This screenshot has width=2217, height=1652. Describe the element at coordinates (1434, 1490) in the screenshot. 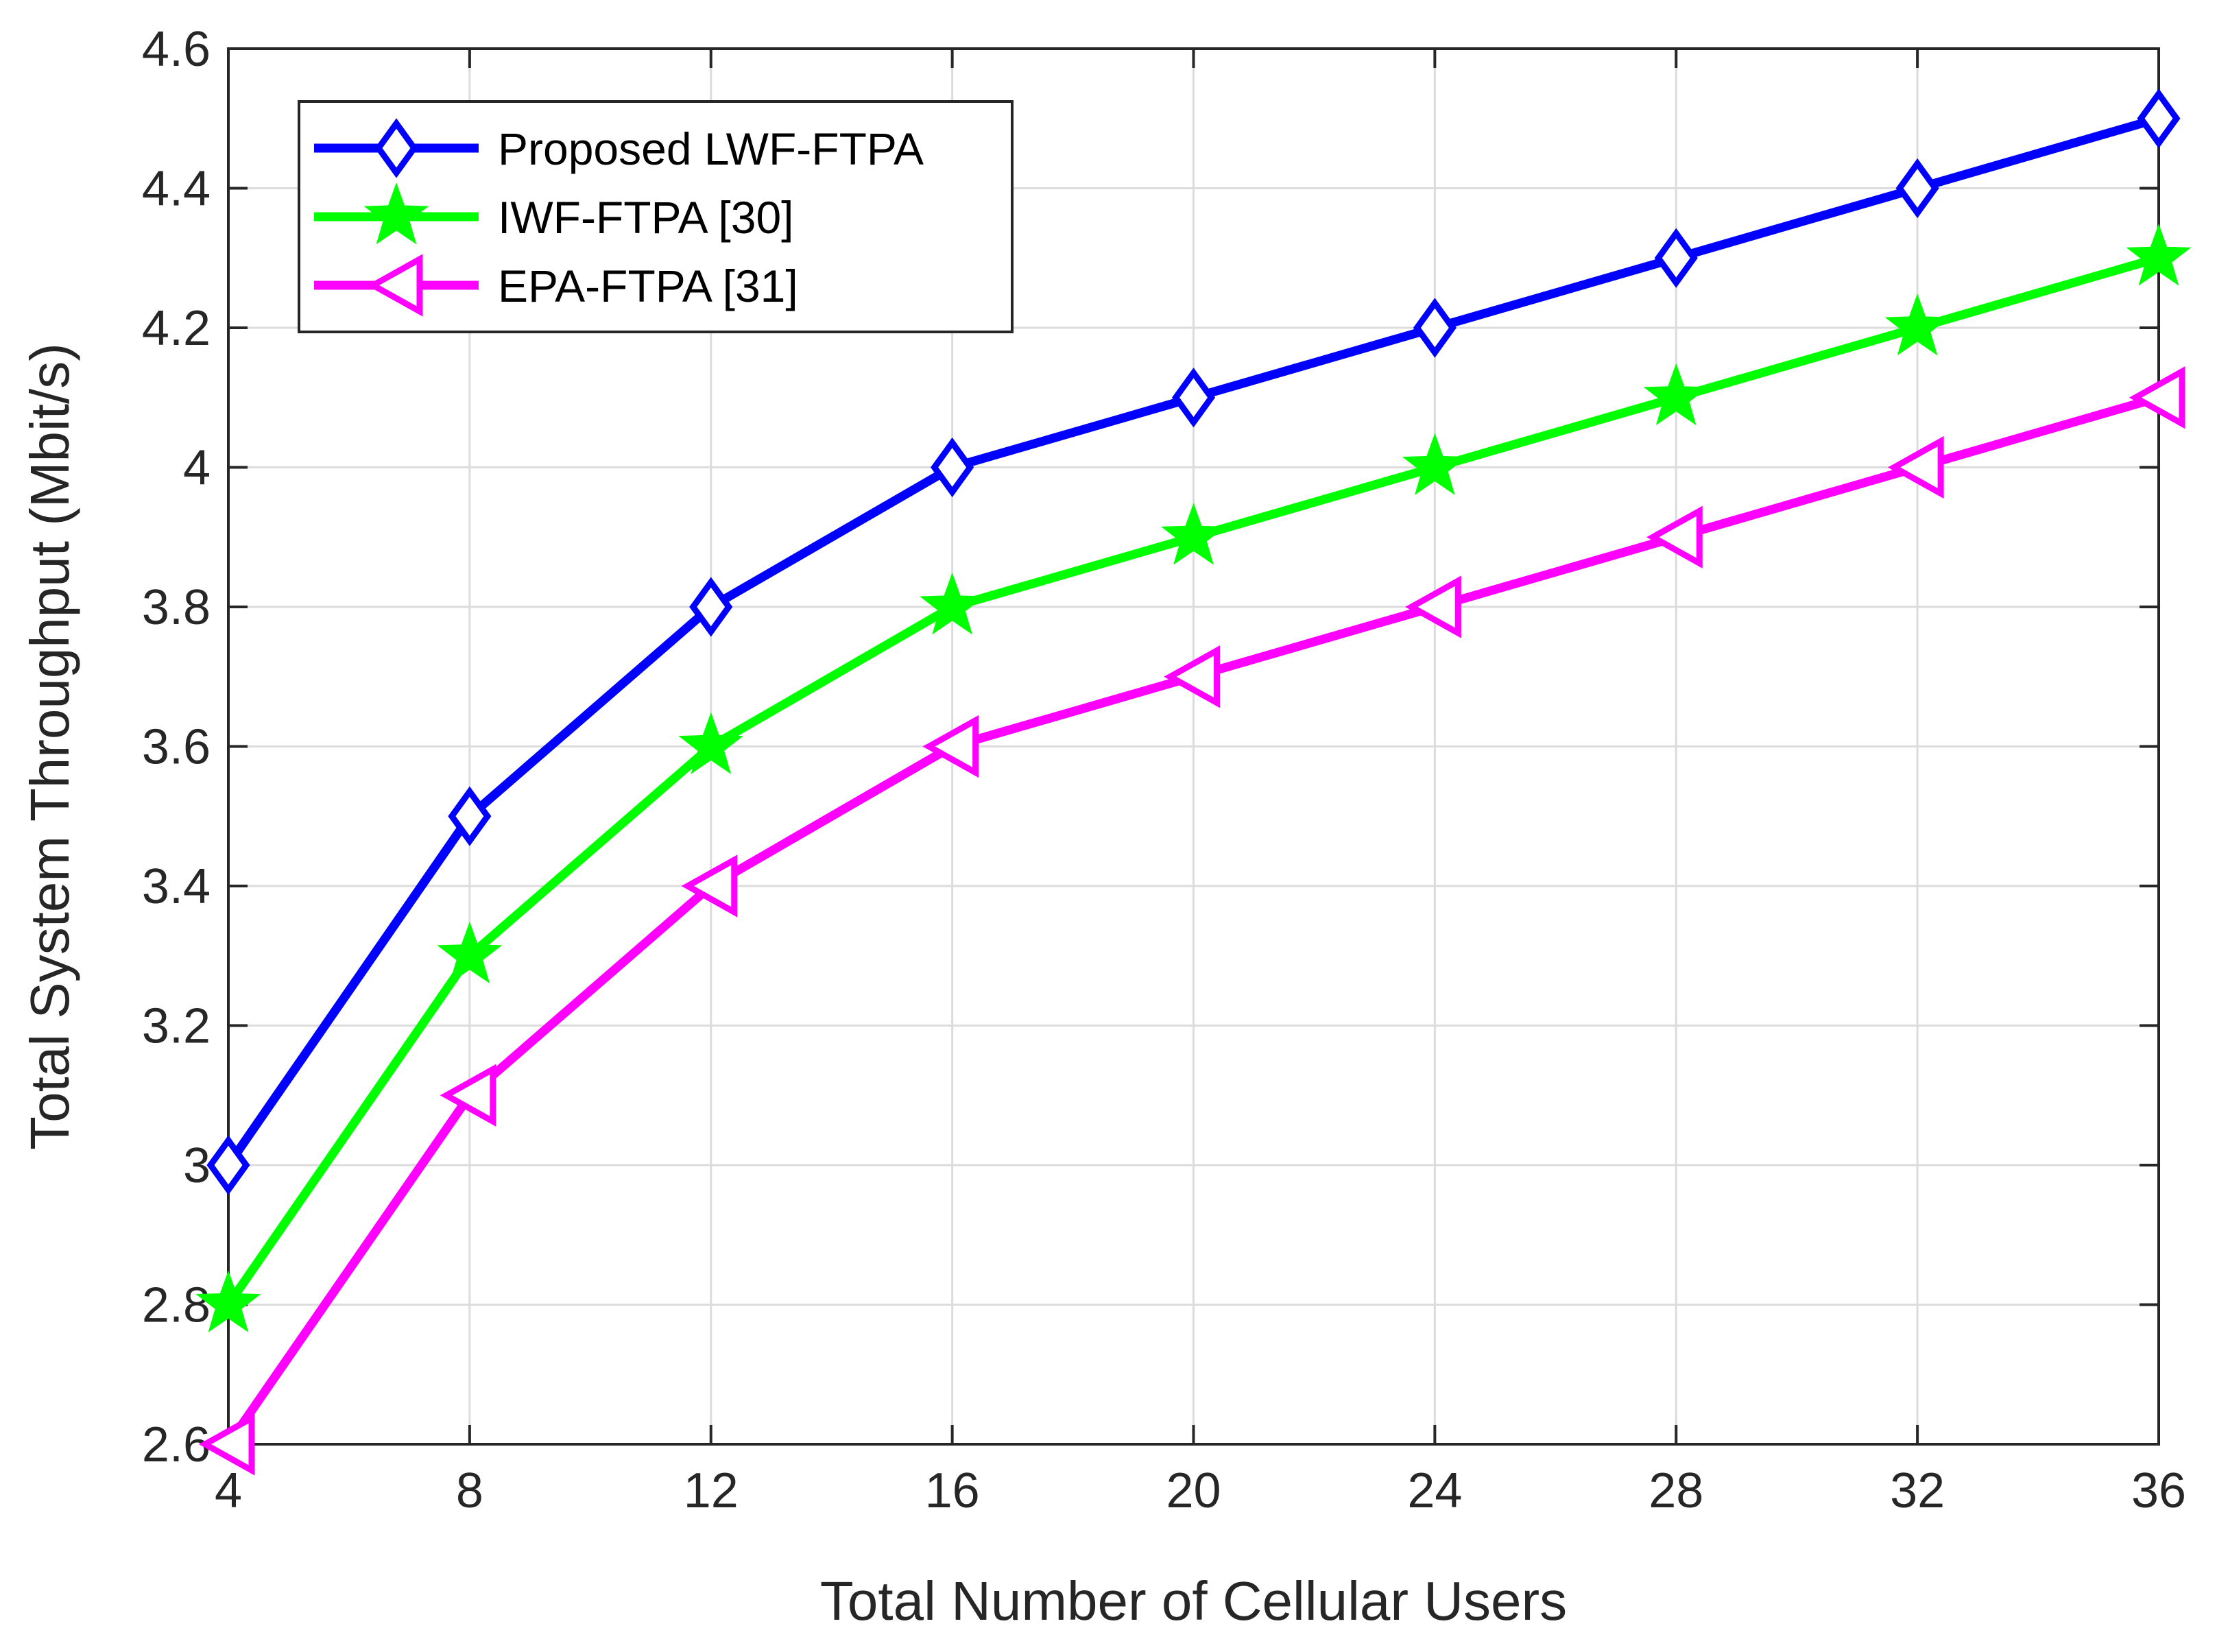

I see `x-tick-label: 24` at that location.